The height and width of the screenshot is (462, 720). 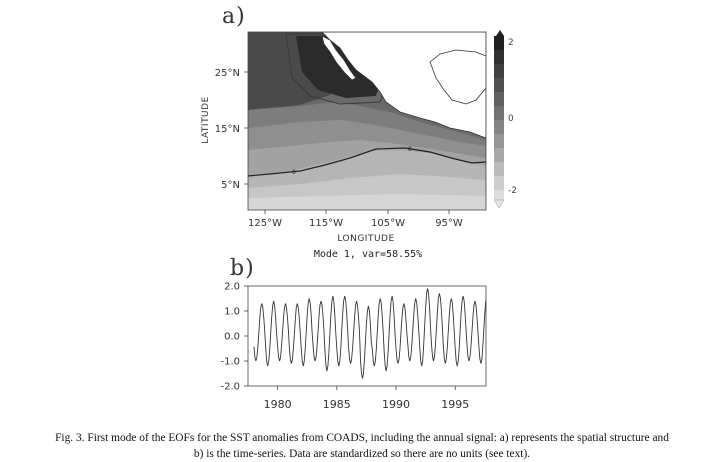 I want to click on panel-a-label: a), so click(x=234, y=16).